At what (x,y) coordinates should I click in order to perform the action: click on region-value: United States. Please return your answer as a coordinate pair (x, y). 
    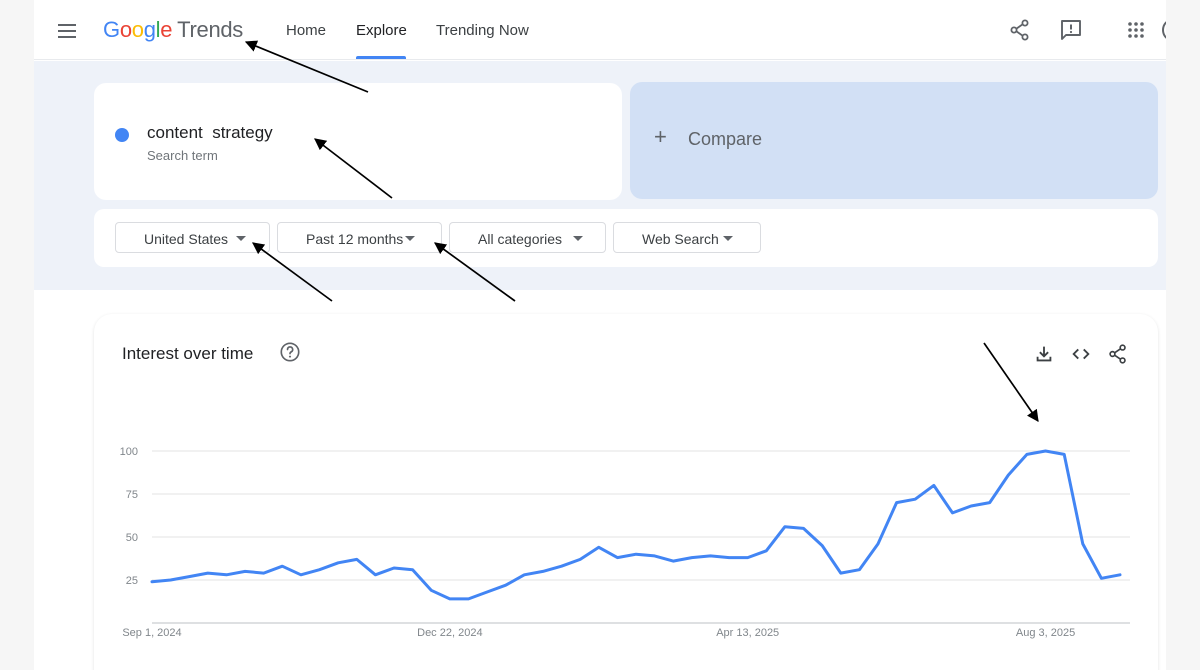
    Looking at the image, I should click on (186, 239).